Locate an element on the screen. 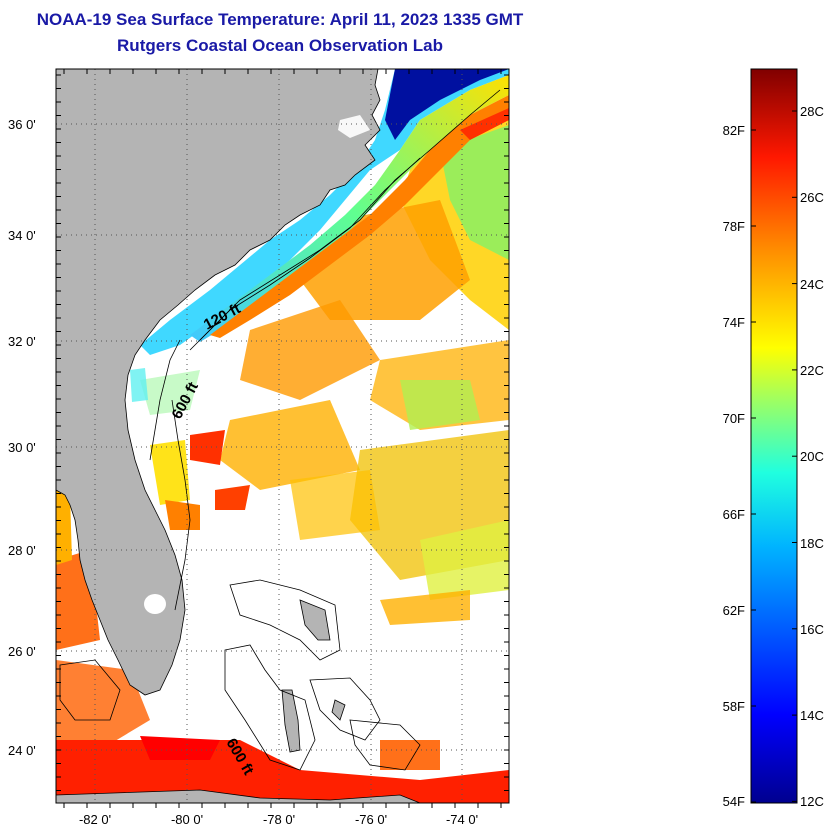 The image size is (833, 832). lake-okeechobee is located at coordinates (155, 604).